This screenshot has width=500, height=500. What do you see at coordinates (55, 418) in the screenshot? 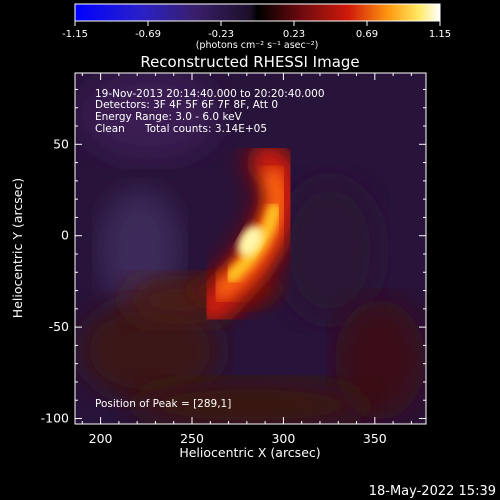
I see `y-tick-label: -100` at bounding box center [55, 418].